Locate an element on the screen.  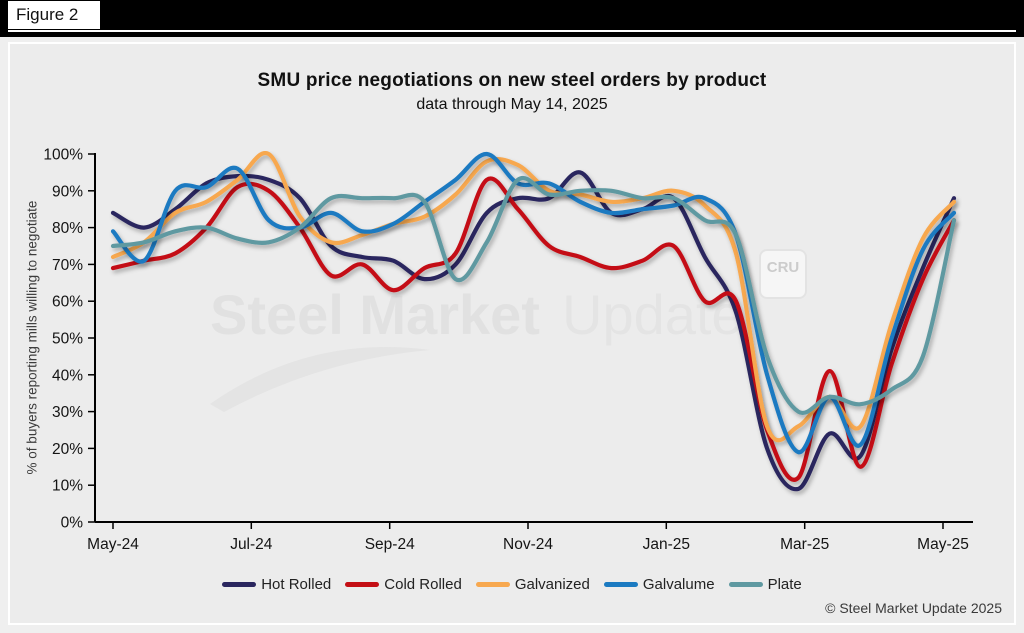
legend-label: Plate is located at coordinates (784, 584).